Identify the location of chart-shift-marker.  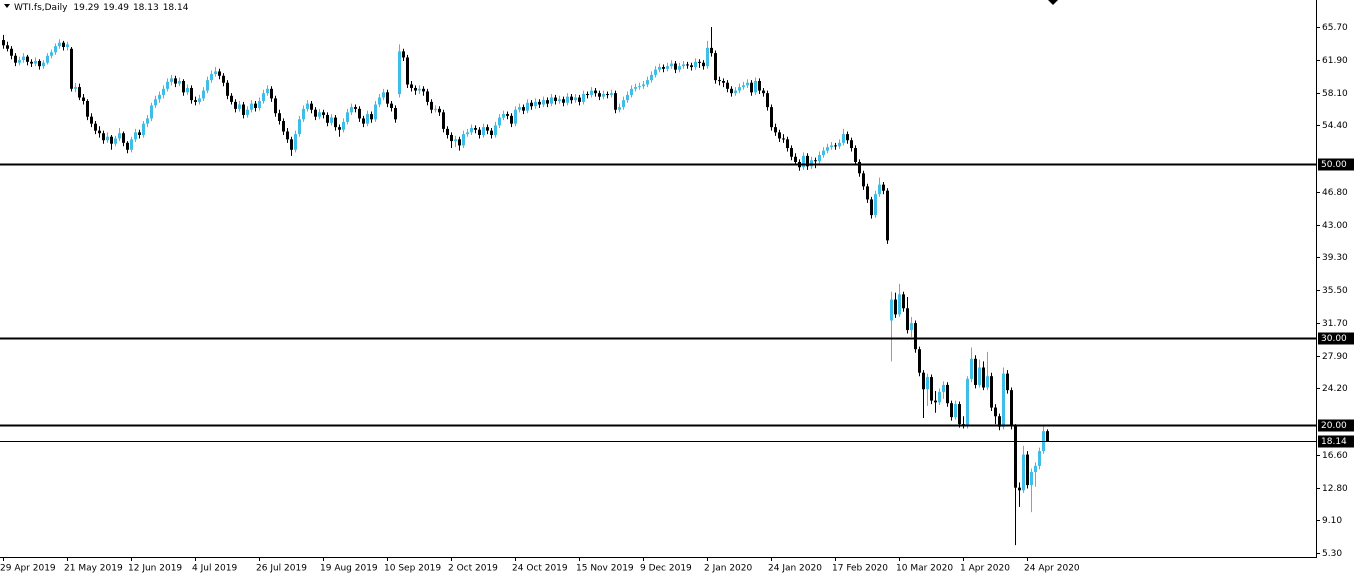
(1053, 2).